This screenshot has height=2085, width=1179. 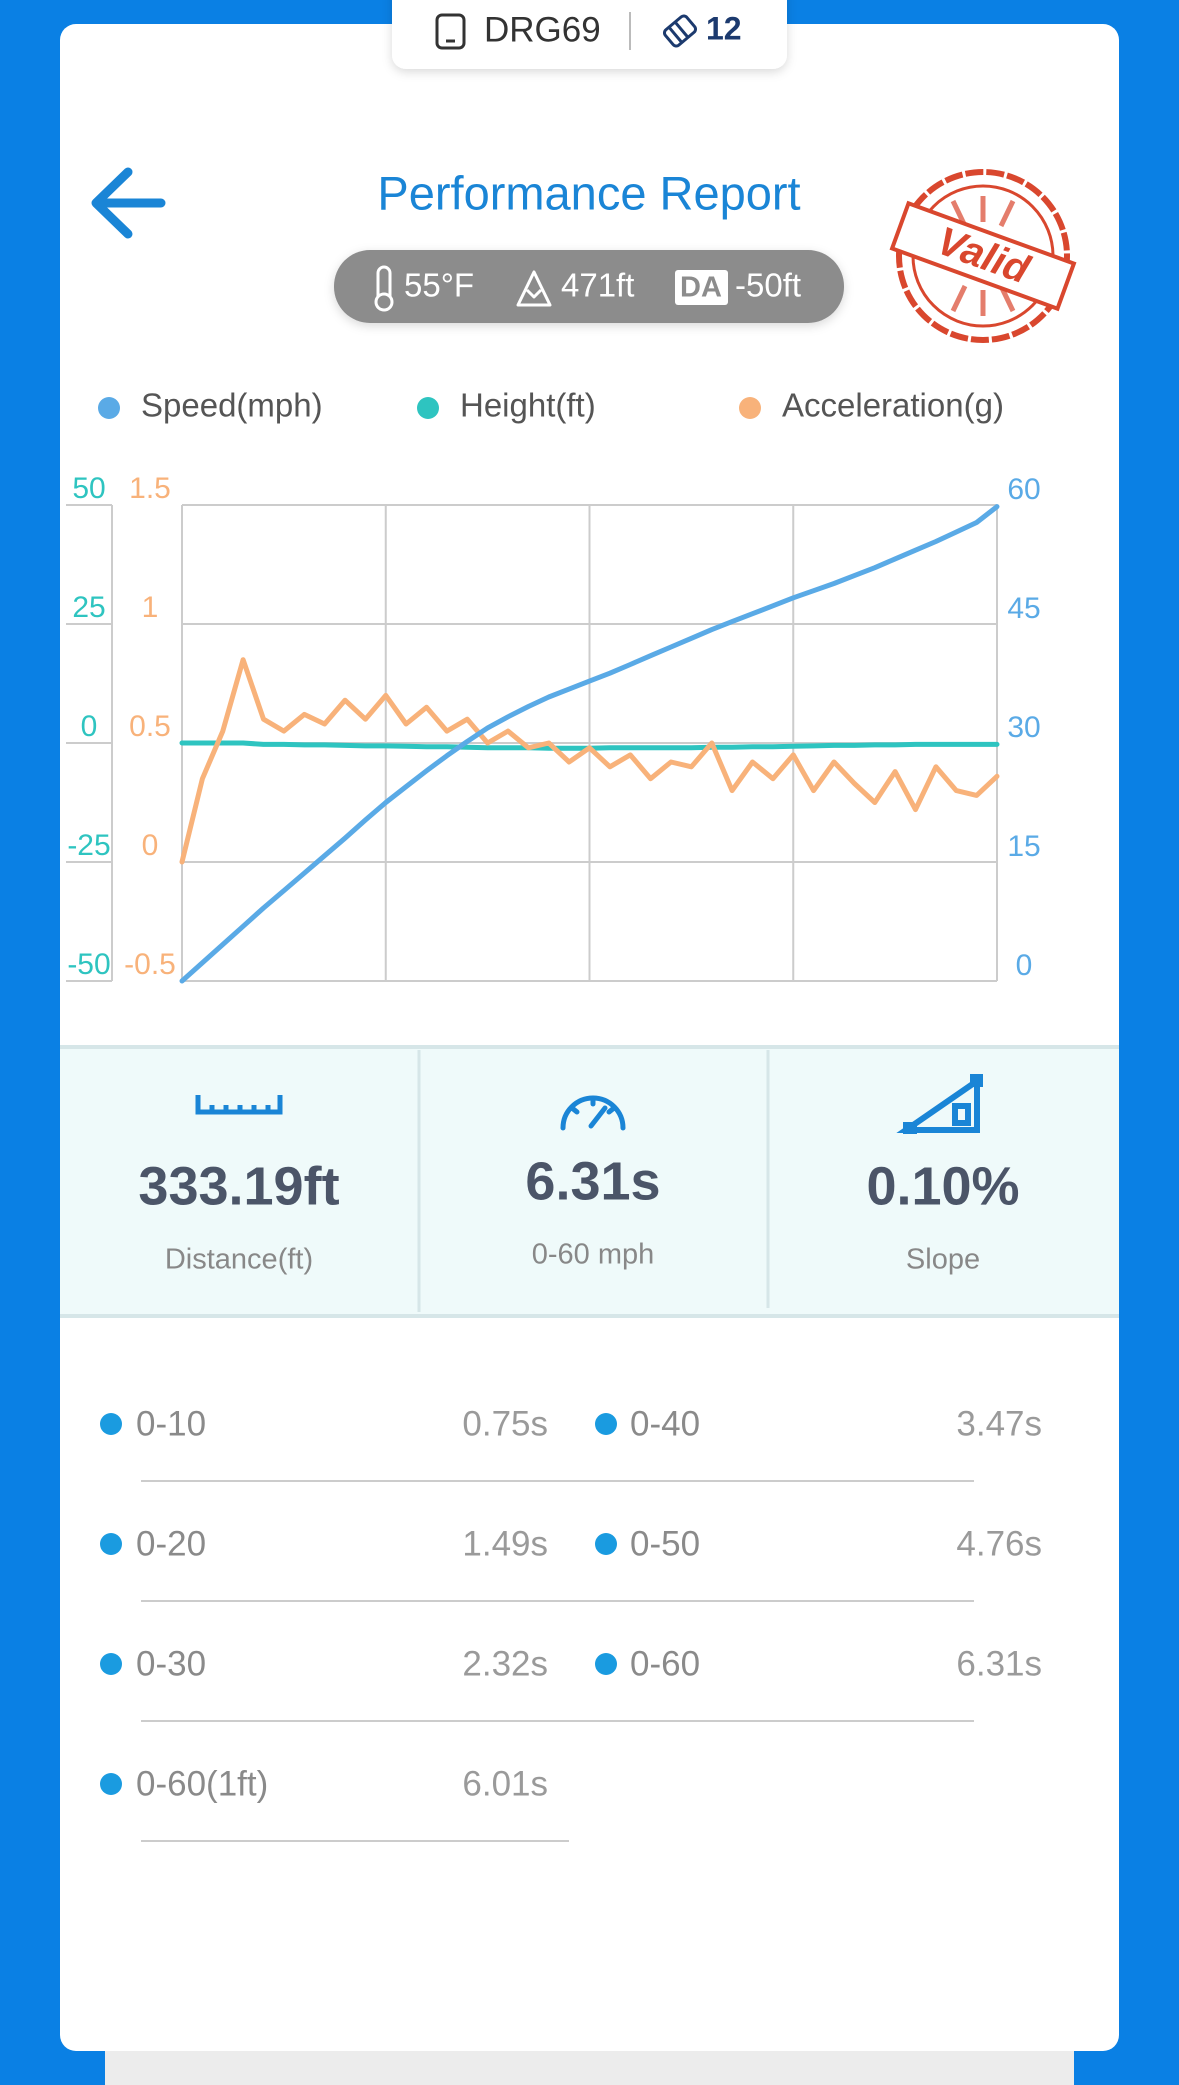 What do you see at coordinates (239, 1260) in the screenshot?
I see `summary-label: Distance(ft)` at bounding box center [239, 1260].